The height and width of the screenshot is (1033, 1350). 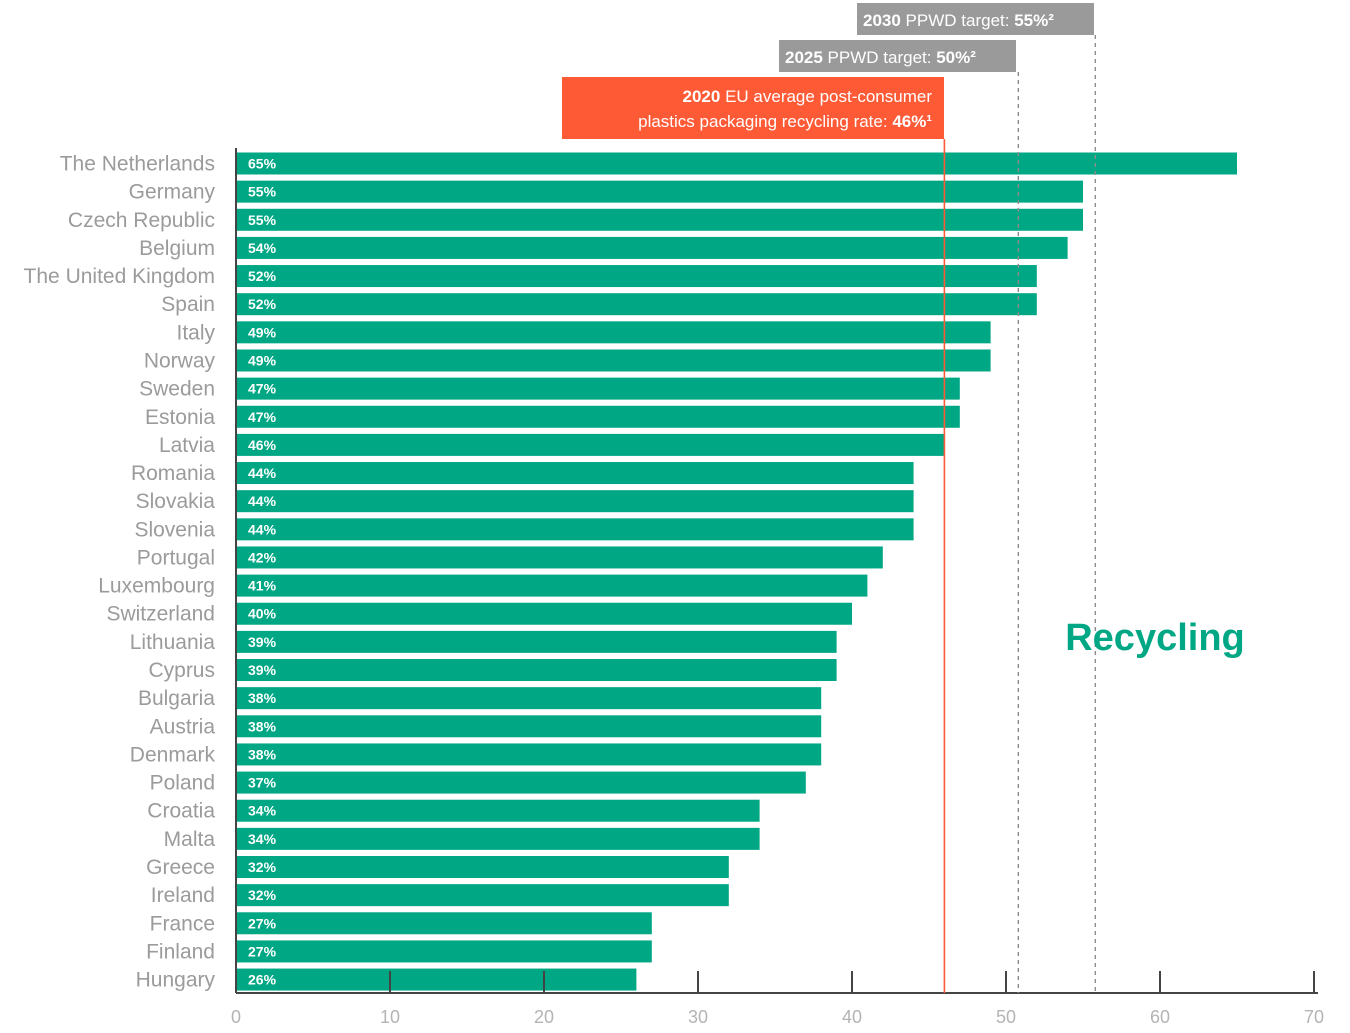 What do you see at coordinates (390, 1017) in the screenshot?
I see `x-tick-label-10: 10` at bounding box center [390, 1017].